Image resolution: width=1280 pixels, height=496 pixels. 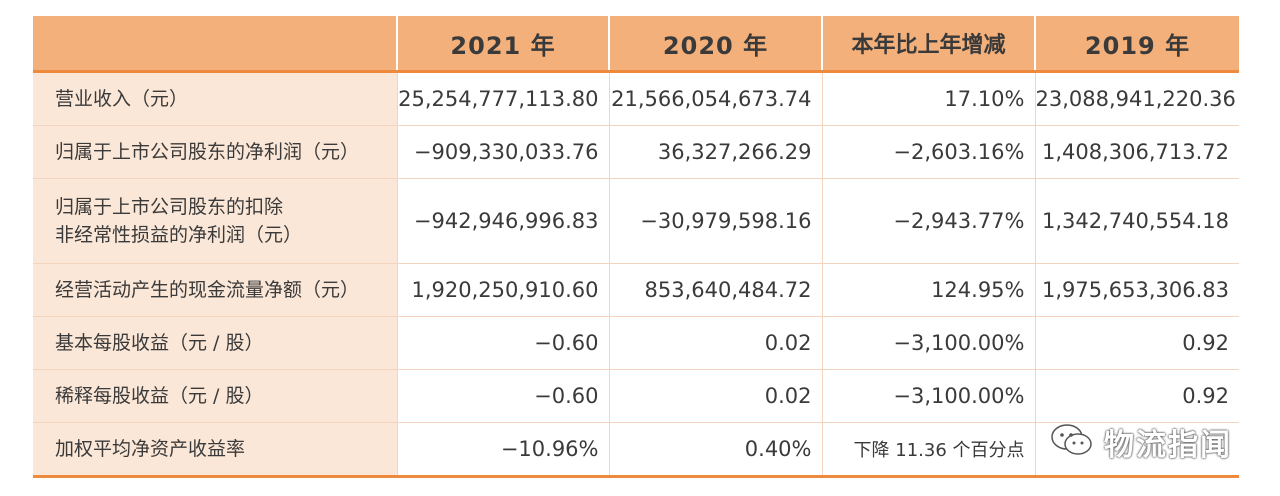 I want to click on row-label: 经营活动产生的现金流量净额（元）, so click(x=215, y=290).